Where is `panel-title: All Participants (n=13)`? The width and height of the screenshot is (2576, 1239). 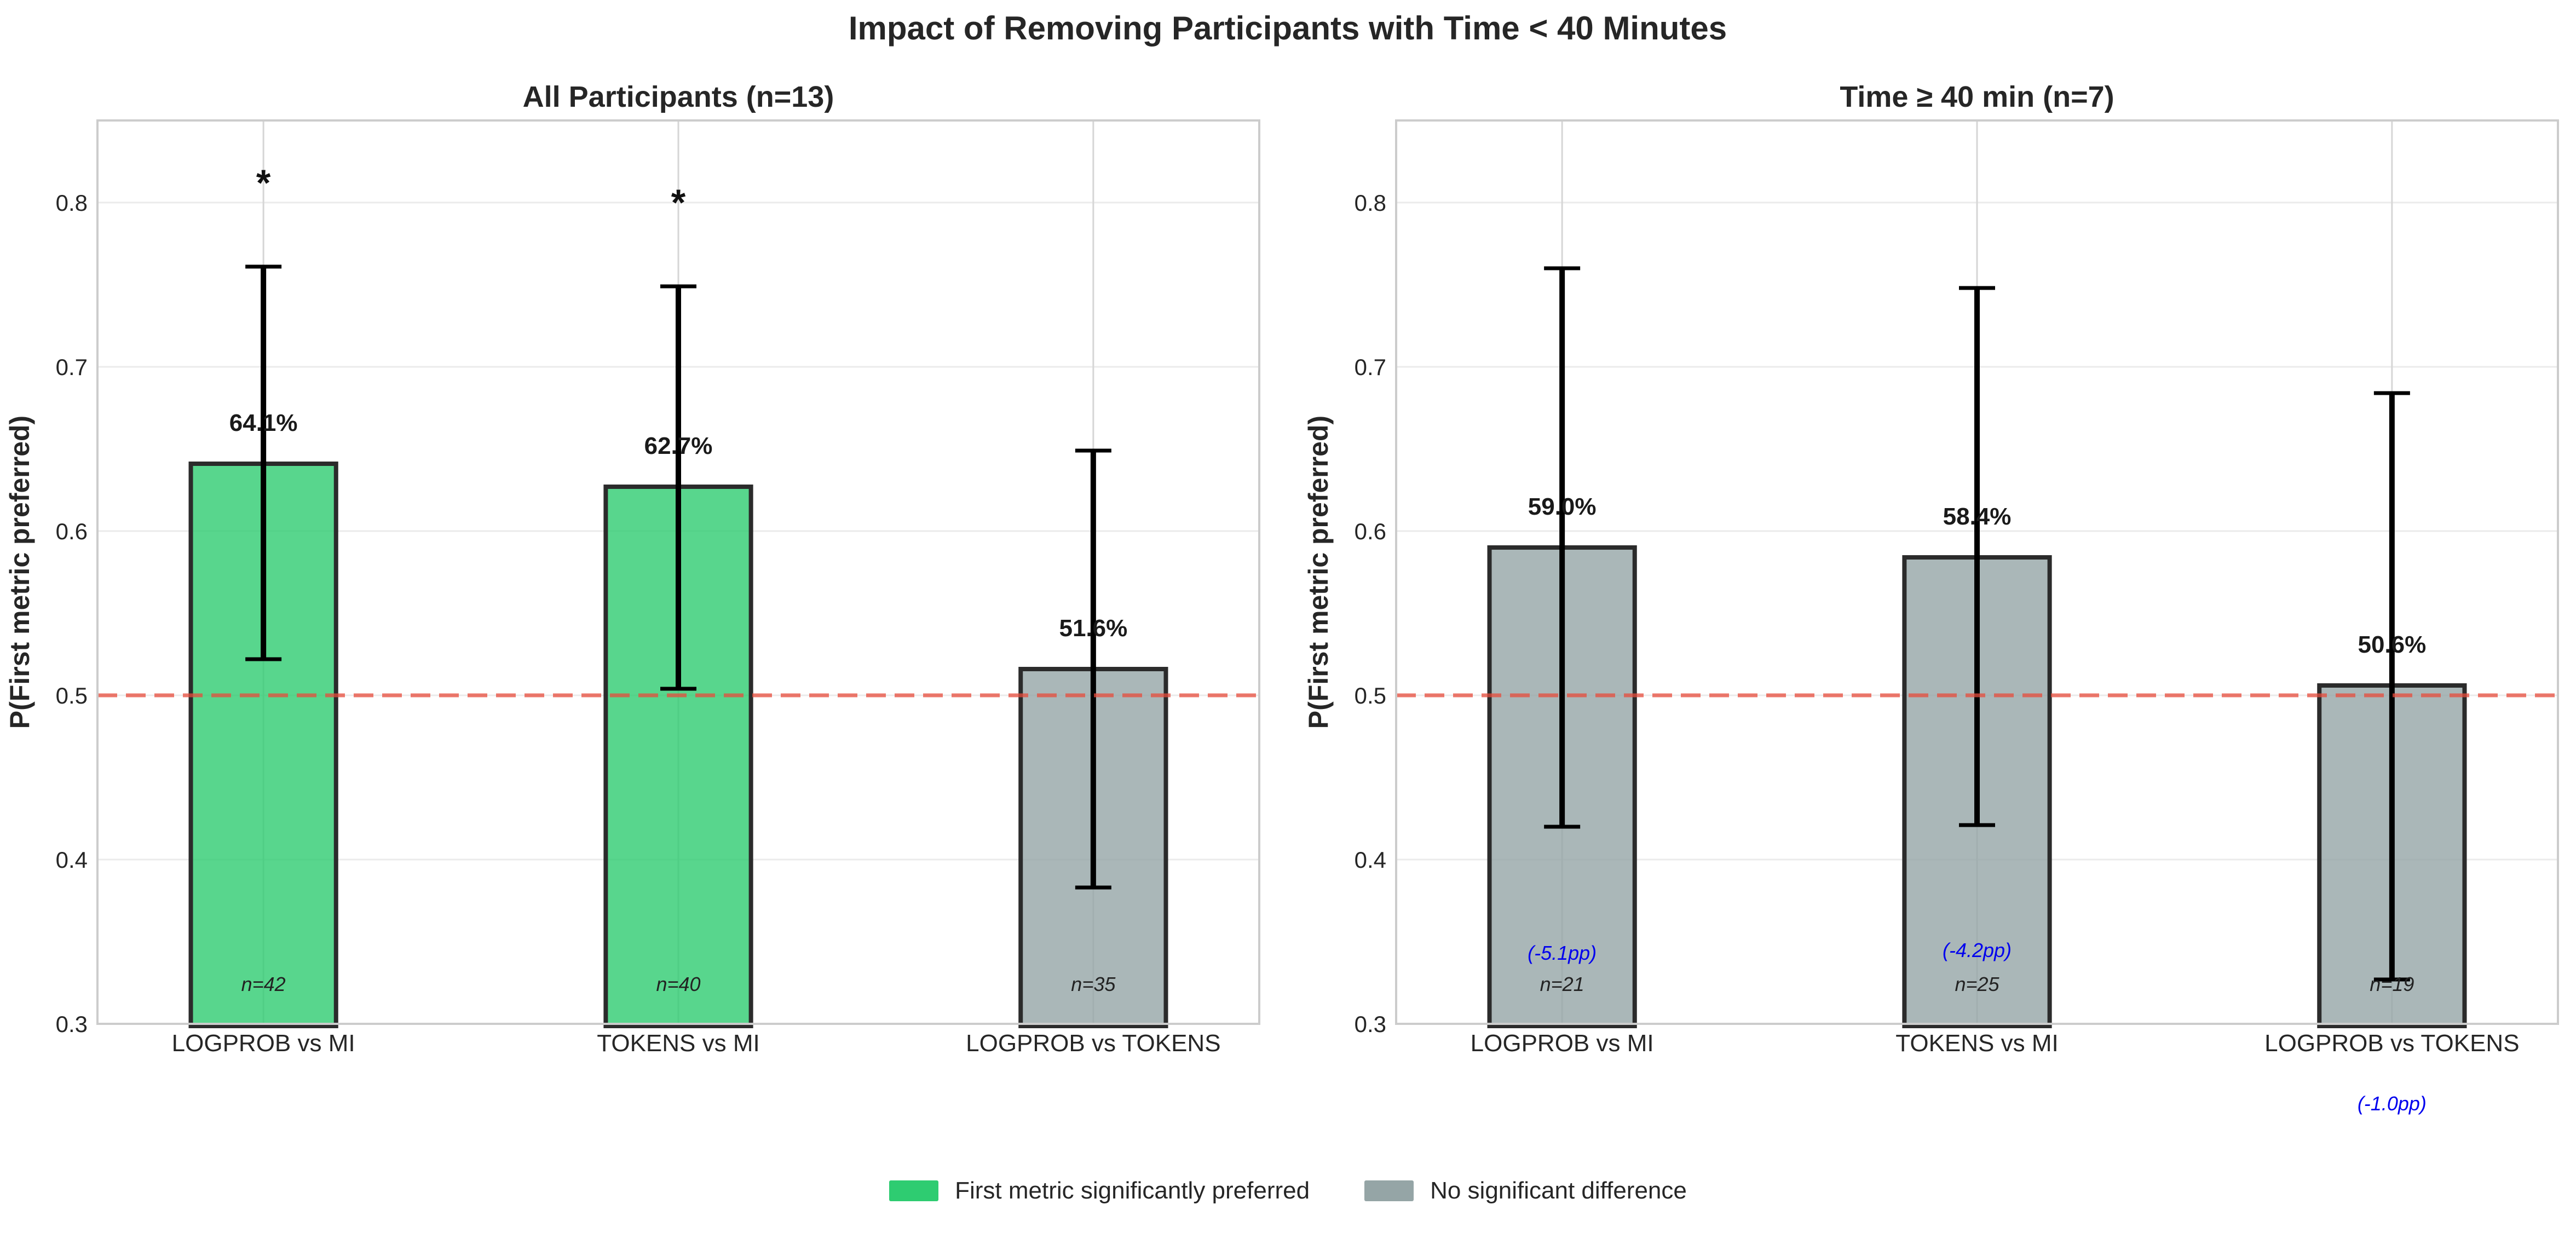 panel-title: All Participants (n=13) is located at coordinates (678, 96).